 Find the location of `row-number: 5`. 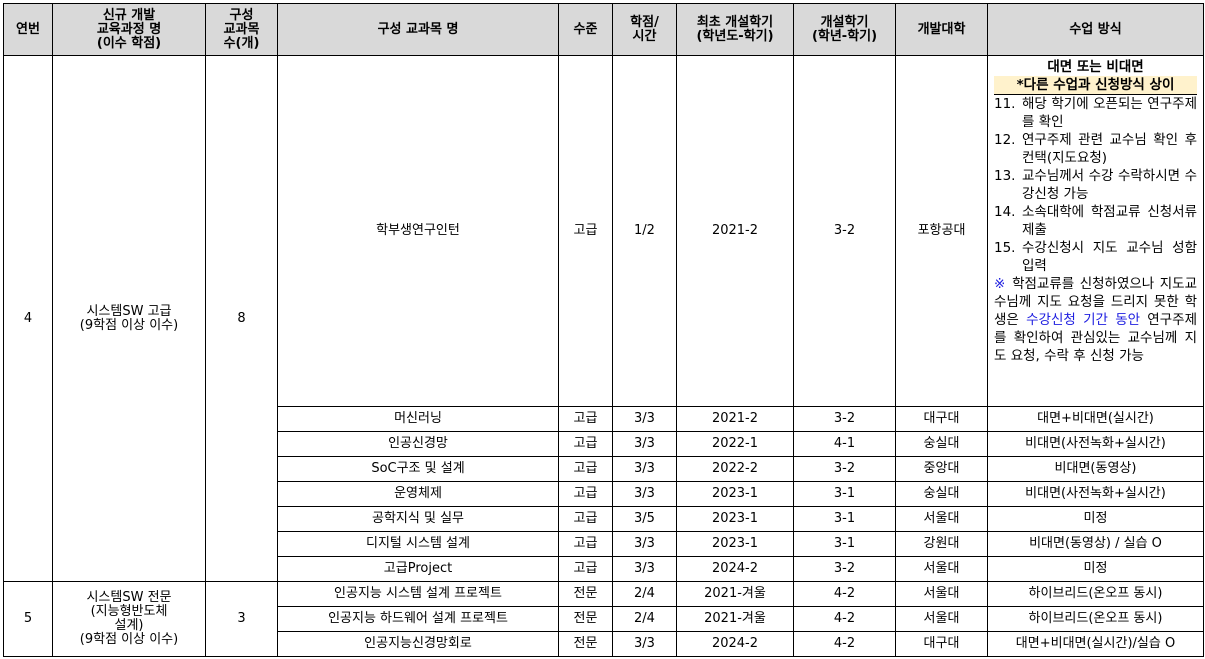

row-number: 5 is located at coordinates (28, 619).